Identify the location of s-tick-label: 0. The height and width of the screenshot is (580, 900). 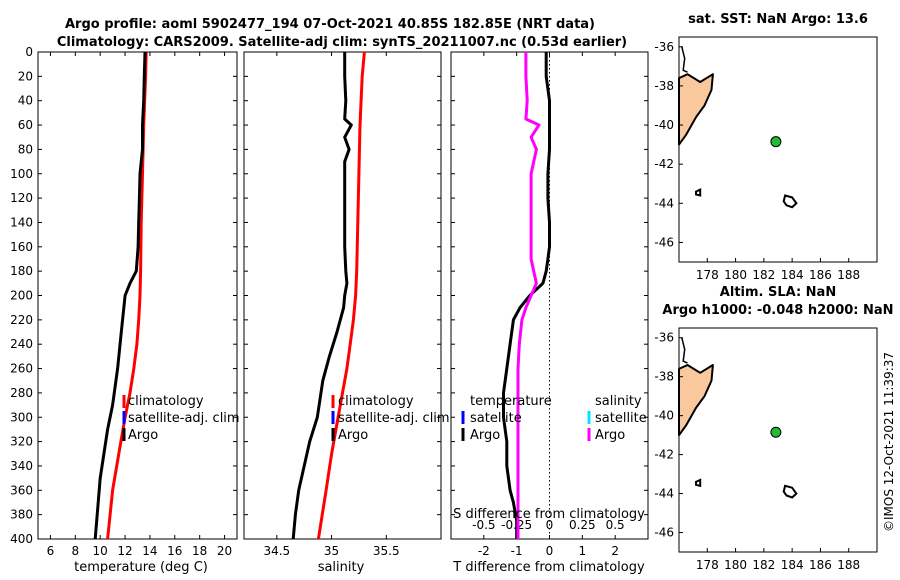
(550, 525).